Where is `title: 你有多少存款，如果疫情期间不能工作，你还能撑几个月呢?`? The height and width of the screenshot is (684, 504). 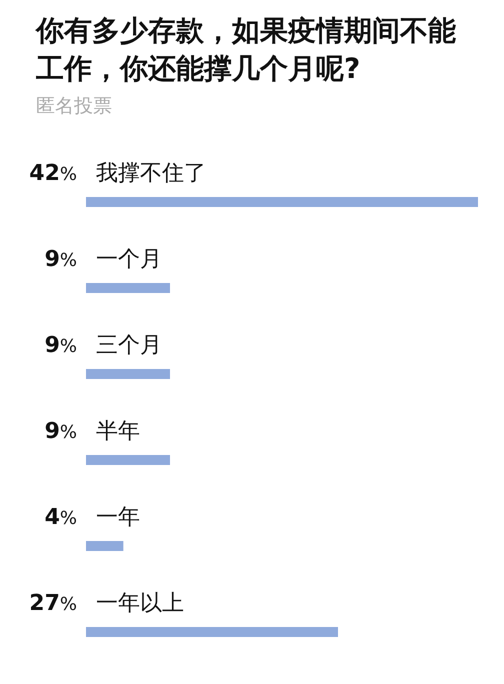
title: 你有多少存款，如果疫情期间不能工作，你还能撑几个月呢? is located at coordinates (246, 49).